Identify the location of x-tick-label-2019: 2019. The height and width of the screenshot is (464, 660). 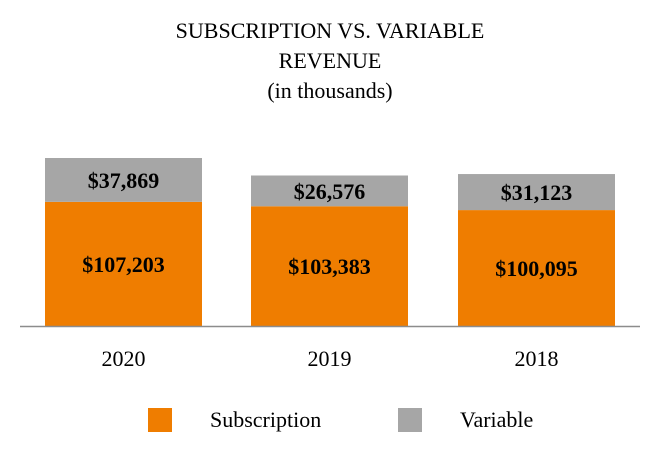
(330, 358).